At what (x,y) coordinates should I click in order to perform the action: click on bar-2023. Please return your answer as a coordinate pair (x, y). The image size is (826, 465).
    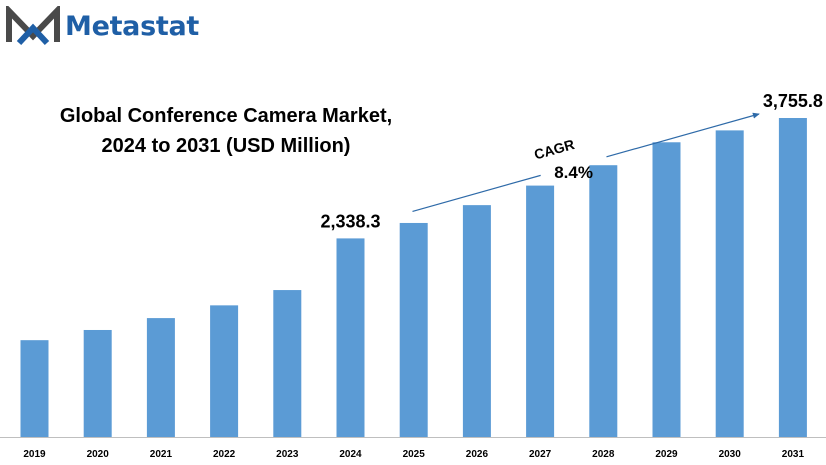
    Looking at the image, I should click on (287, 363).